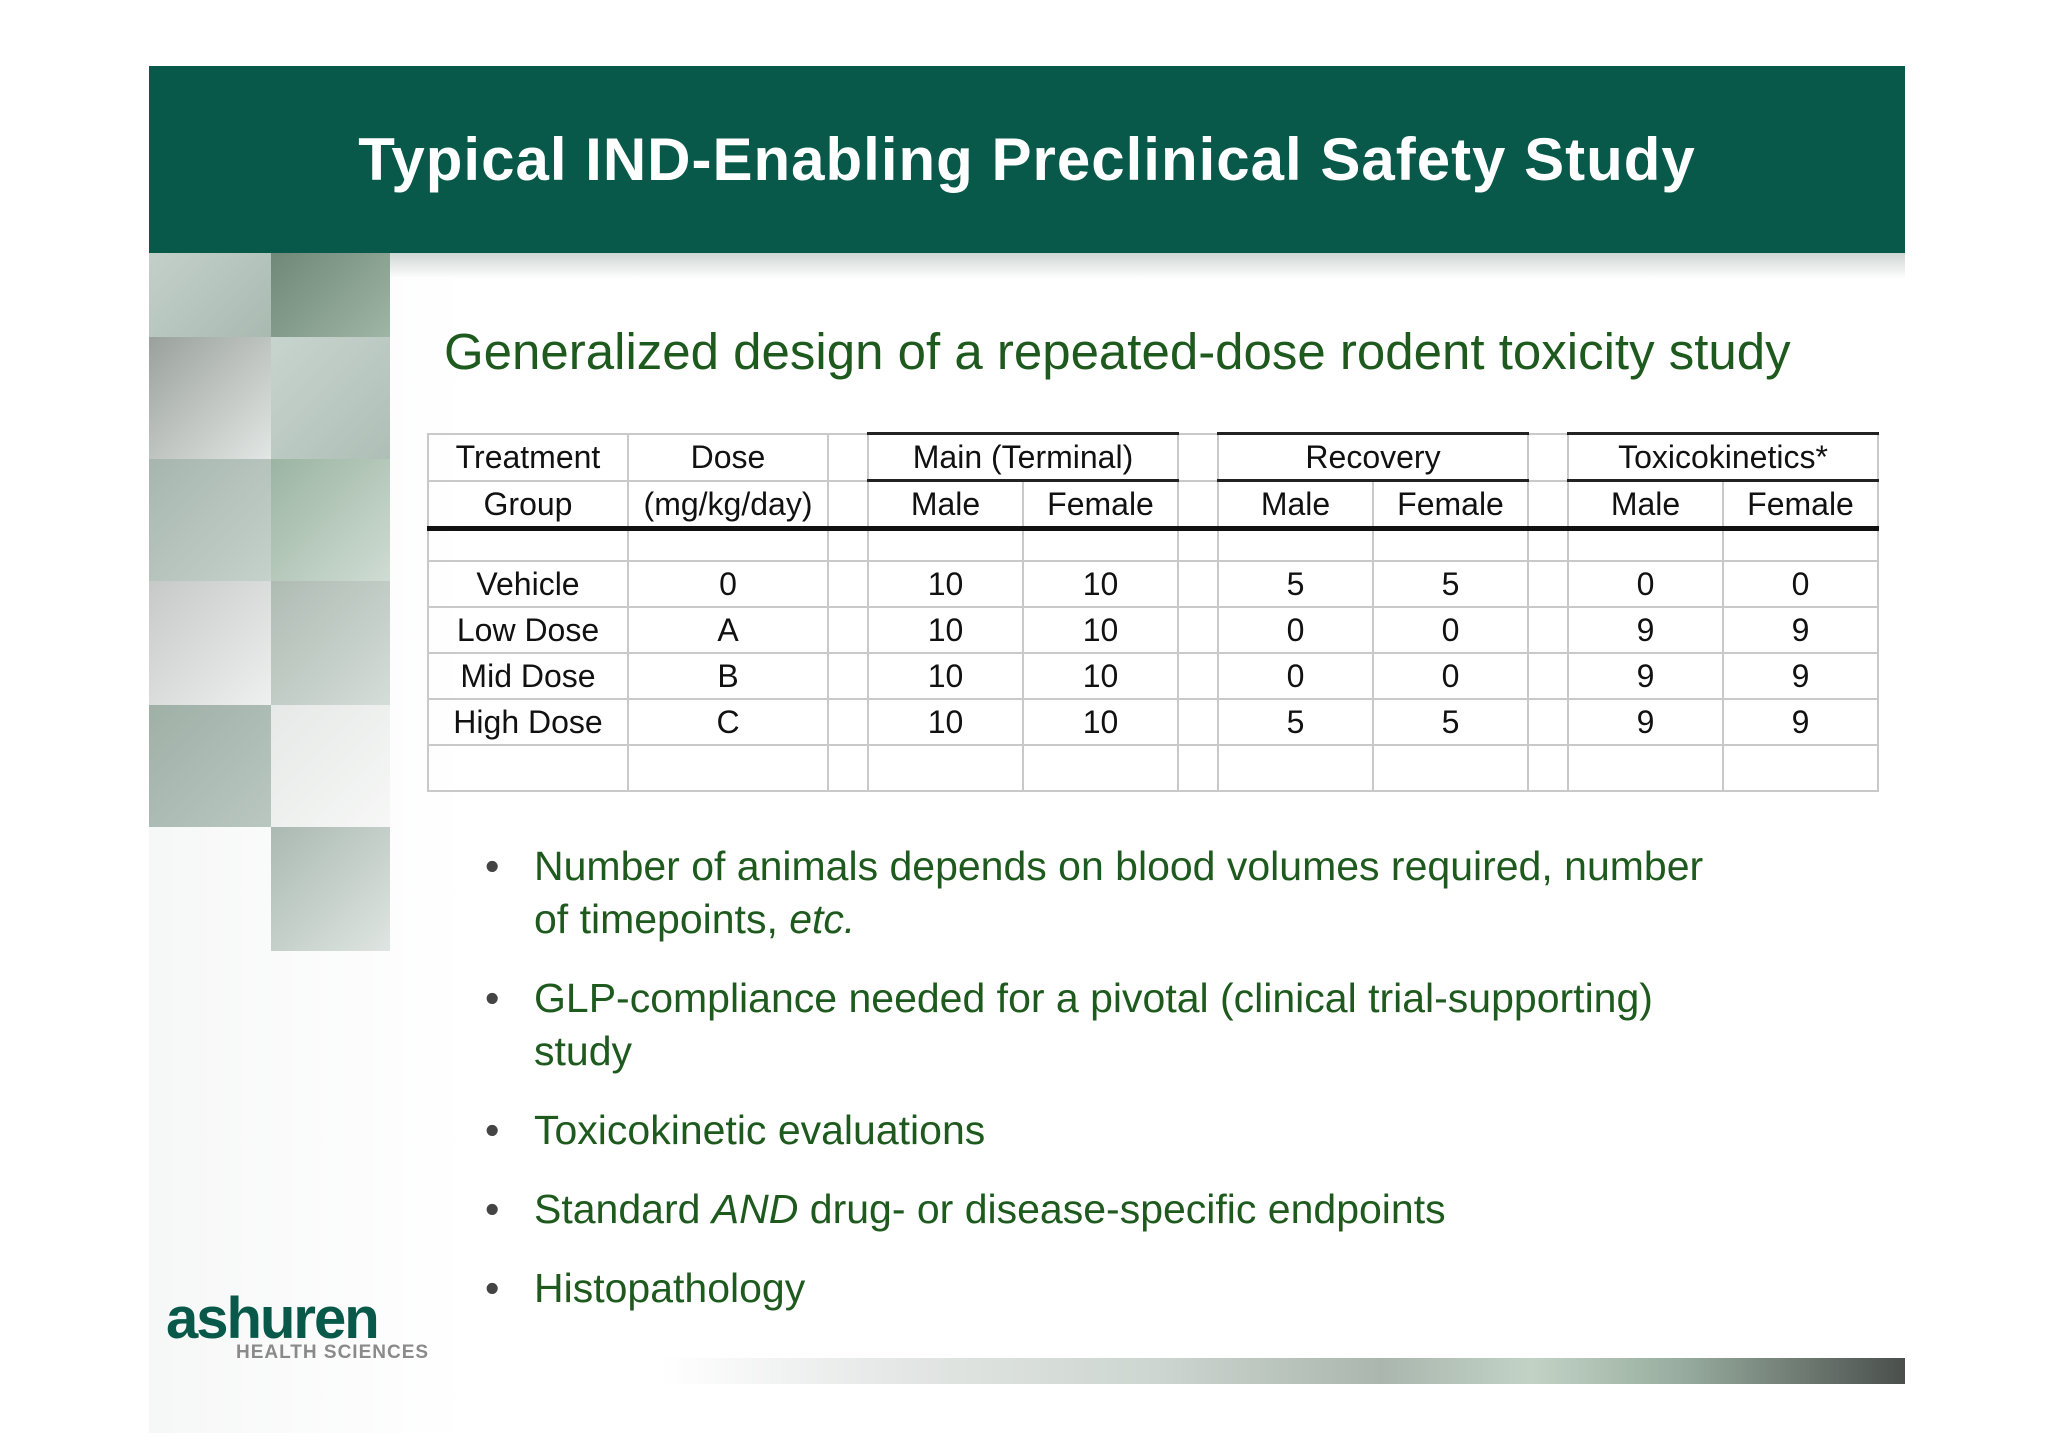  Describe the element at coordinates (273, 1318) in the screenshot. I see `logo-wordmark: ashuren` at that location.